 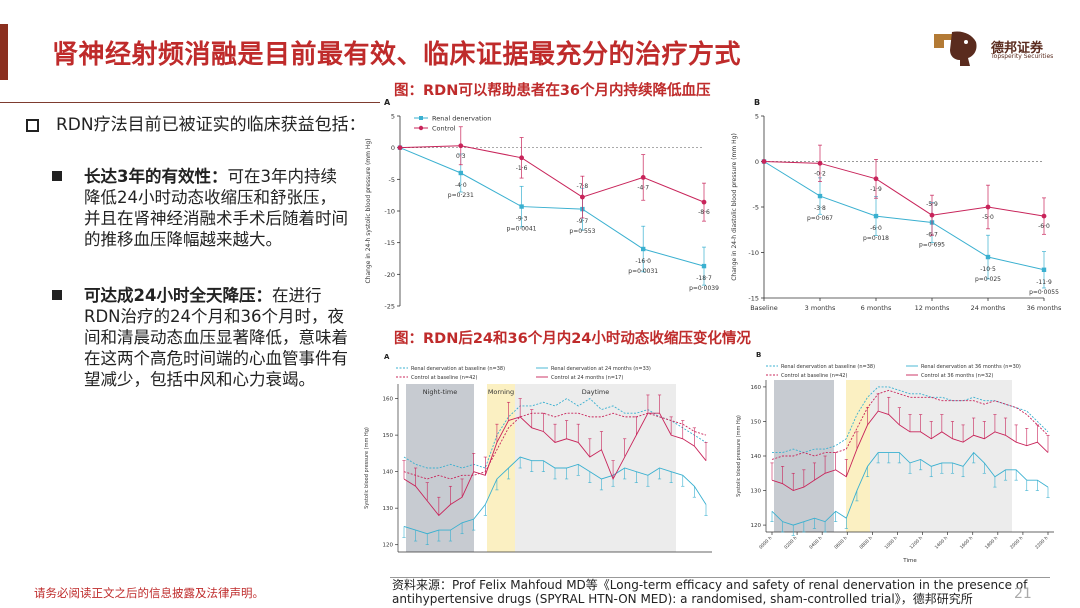 What do you see at coordinates (596, 392) in the screenshot?
I see `band-label: Daytime` at bounding box center [596, 392].